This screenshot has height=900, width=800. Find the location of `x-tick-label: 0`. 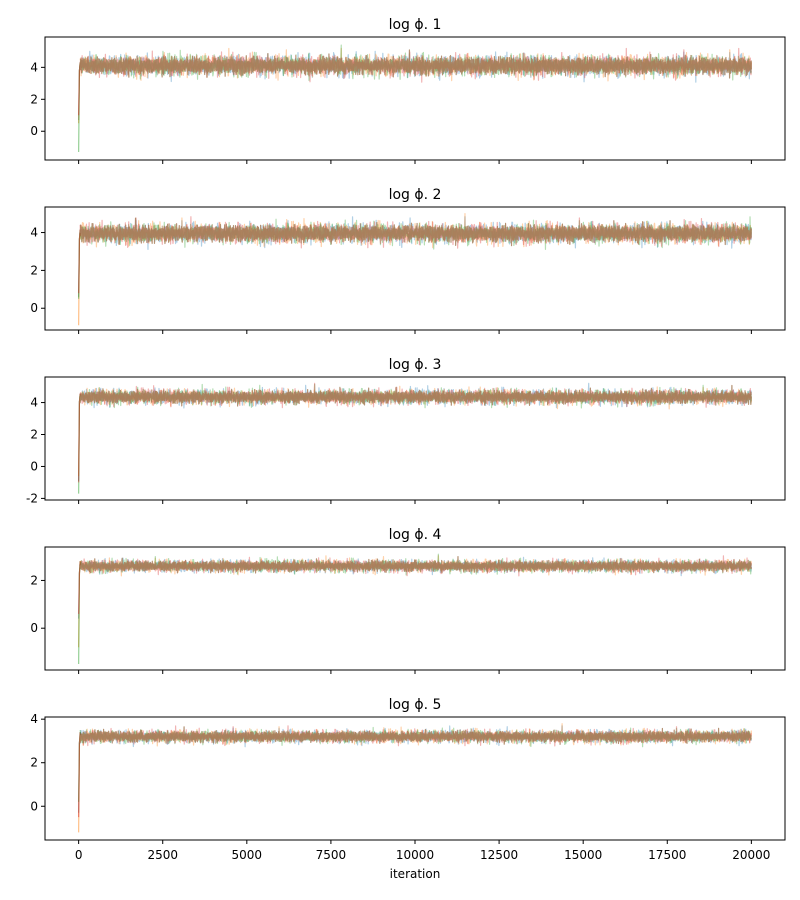

x-tick-label: 0 is located at coordinates (79, 855).